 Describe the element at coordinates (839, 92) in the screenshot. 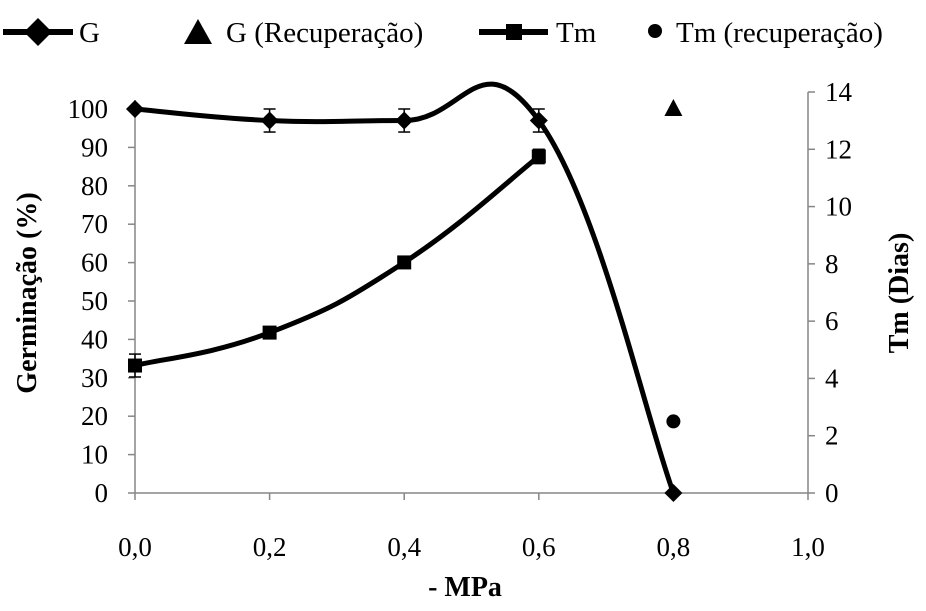

I see `right-y-tick-label: 14` at that location.